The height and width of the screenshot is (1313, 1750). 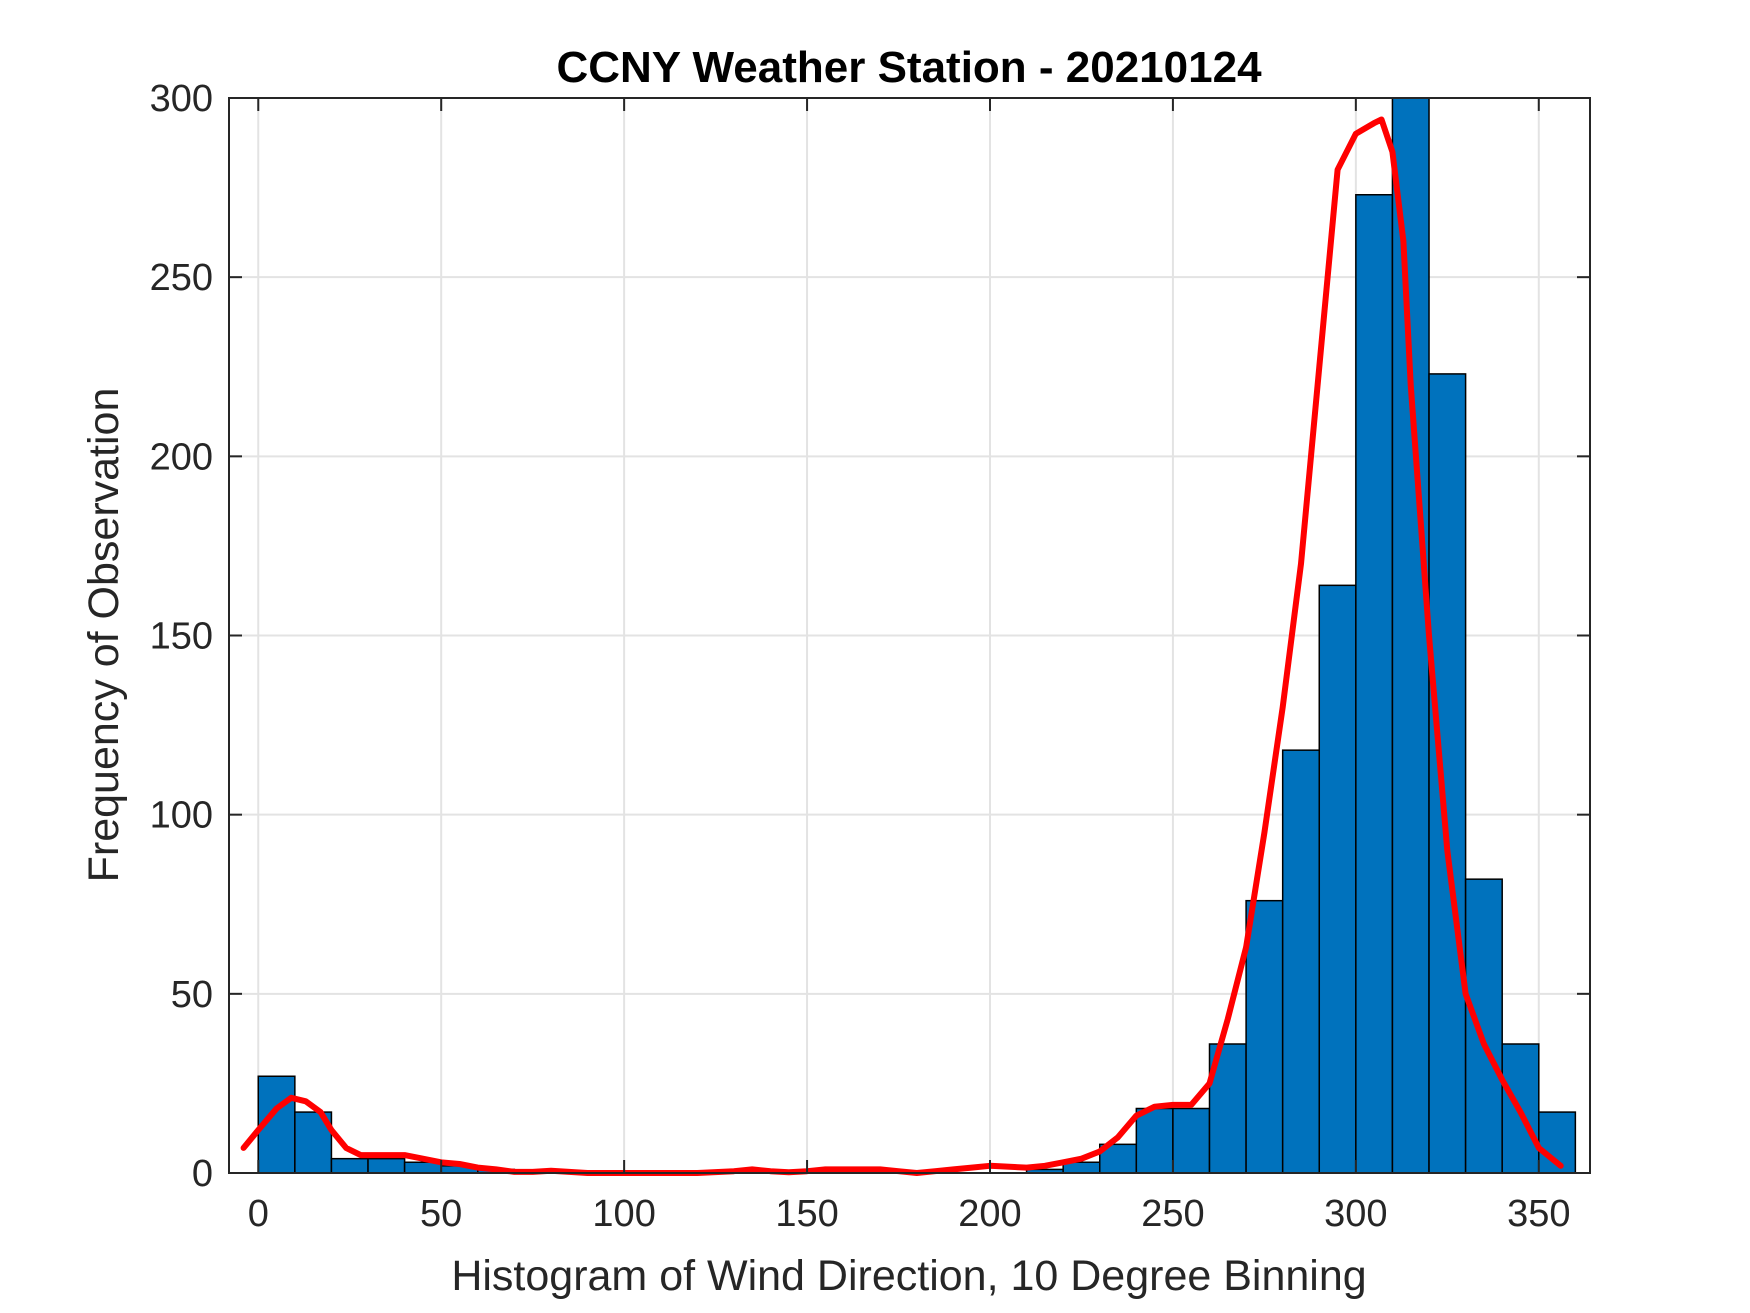 I want to click on y-tick-label: 150, so click(x=181, y=637).